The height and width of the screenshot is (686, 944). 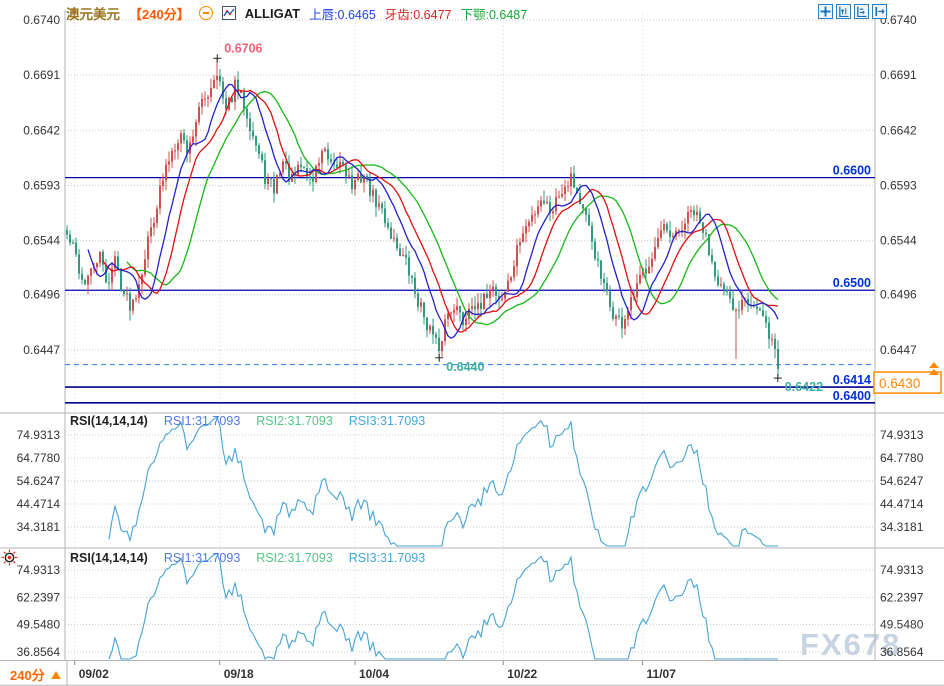 I want to click on up-triangle-icon, so click(x=55, y=674).